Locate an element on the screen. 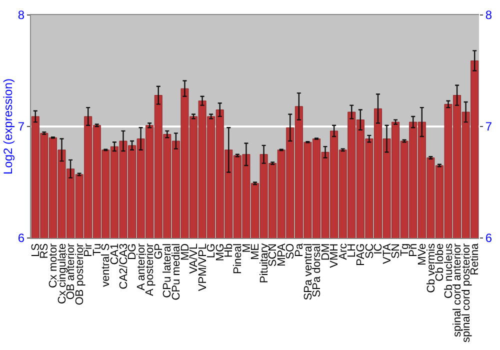 Image resolution: width=500 pixels, height=350 pixels. y2-tick-label: 8 is located at coordinates (488, 15).